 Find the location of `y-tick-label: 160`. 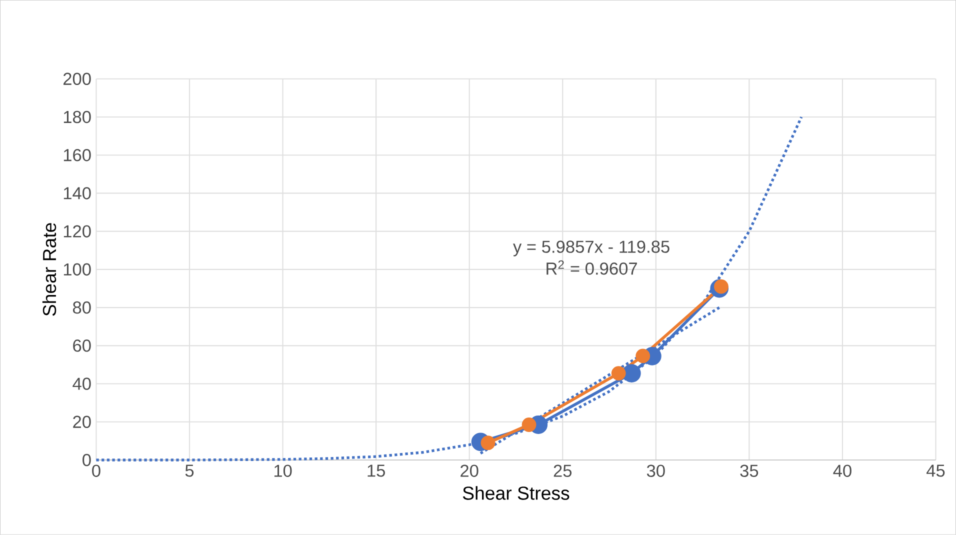

y-tick-label: 160 is located at coordinates (77, 155).